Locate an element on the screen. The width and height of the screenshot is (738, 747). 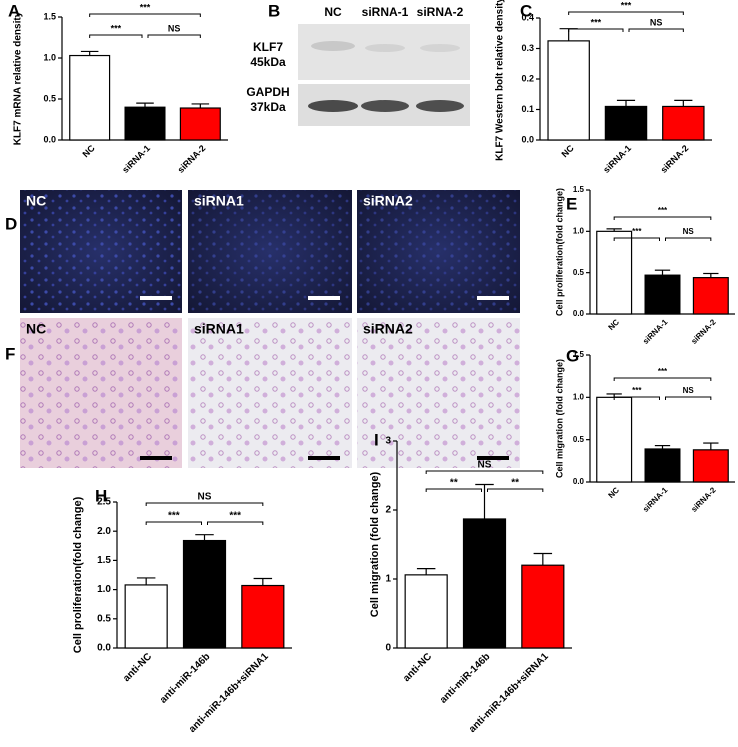
y-tick-label: 1 is located at coordinates (388, 579).